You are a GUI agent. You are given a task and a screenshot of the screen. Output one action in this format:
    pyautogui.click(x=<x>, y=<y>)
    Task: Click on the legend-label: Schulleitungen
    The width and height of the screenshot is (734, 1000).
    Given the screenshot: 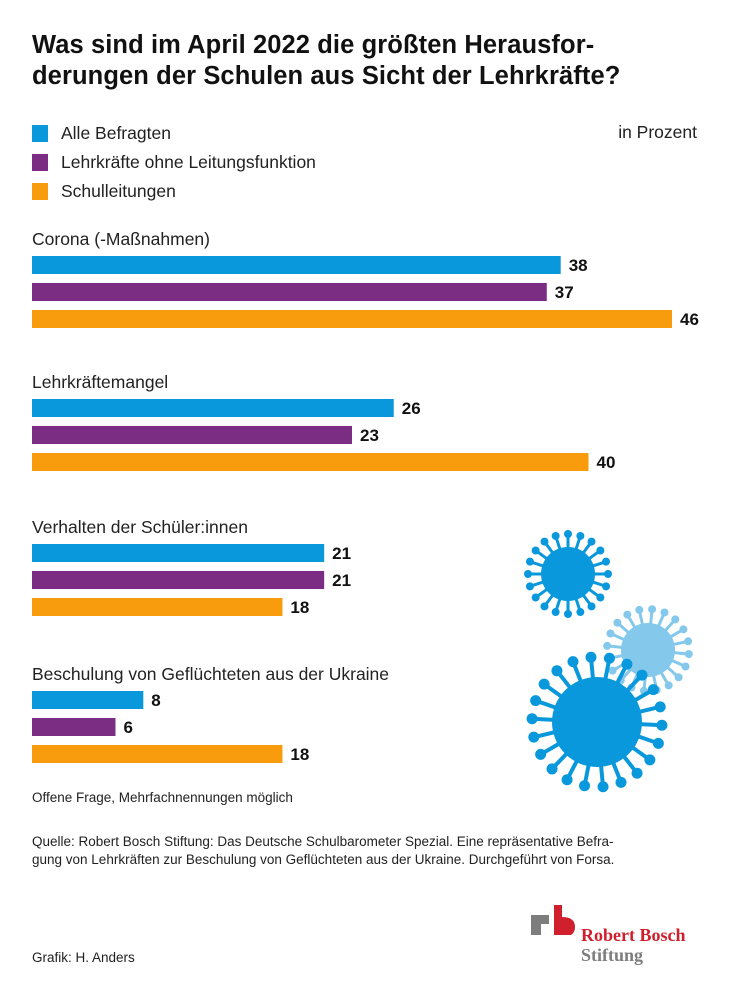 What is the action you would take?
    pyautogui.click(x=118, y=191)
    